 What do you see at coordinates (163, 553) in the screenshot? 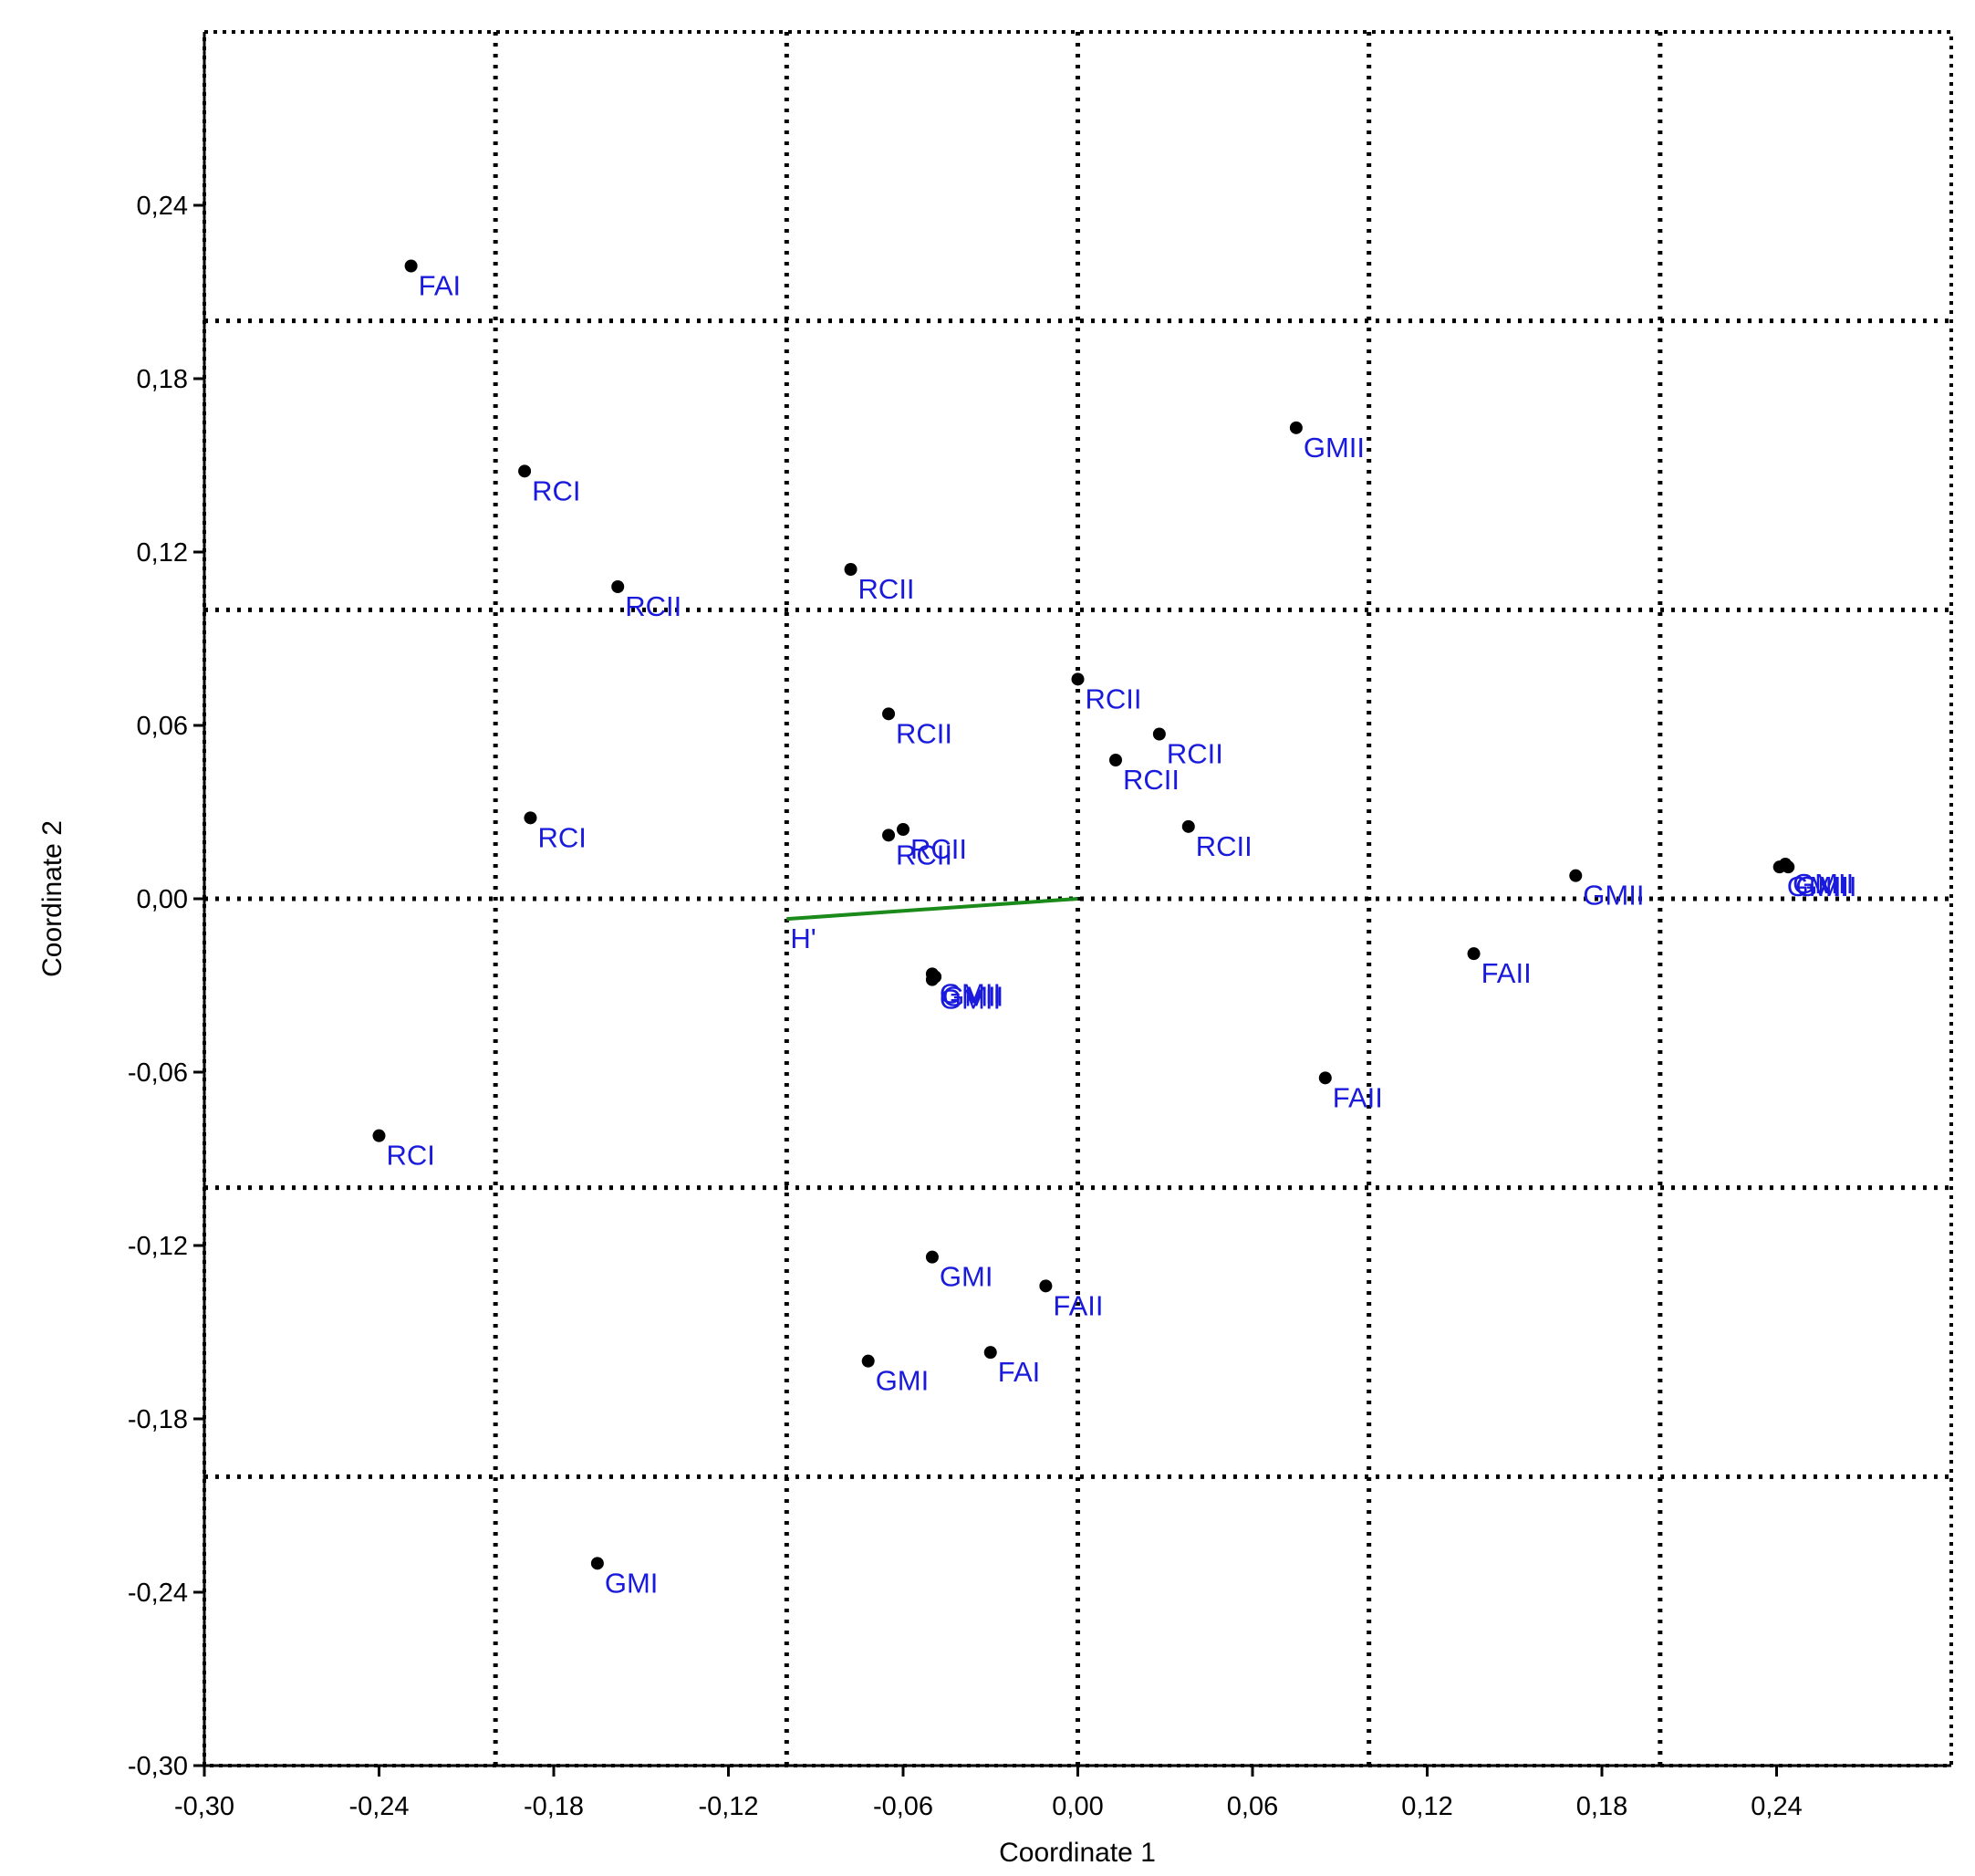
I see `y-tick-label: 0,12` at bounding box center [163, 553].